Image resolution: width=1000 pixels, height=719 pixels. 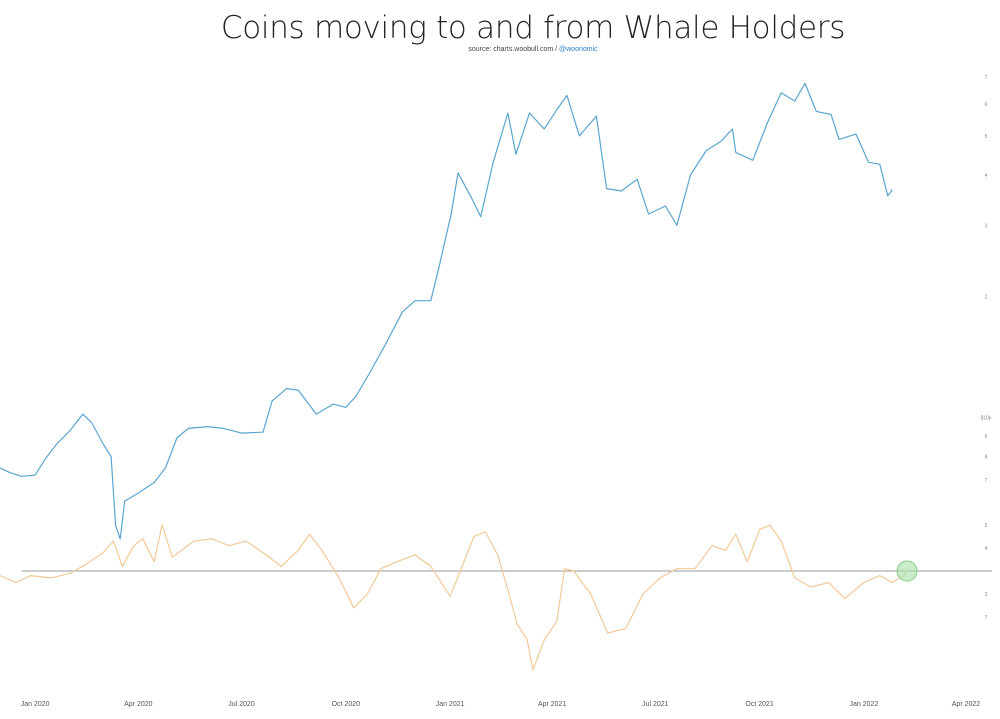 I want to click on flow-tick-label-2: 3, so click(x=986, y=595).